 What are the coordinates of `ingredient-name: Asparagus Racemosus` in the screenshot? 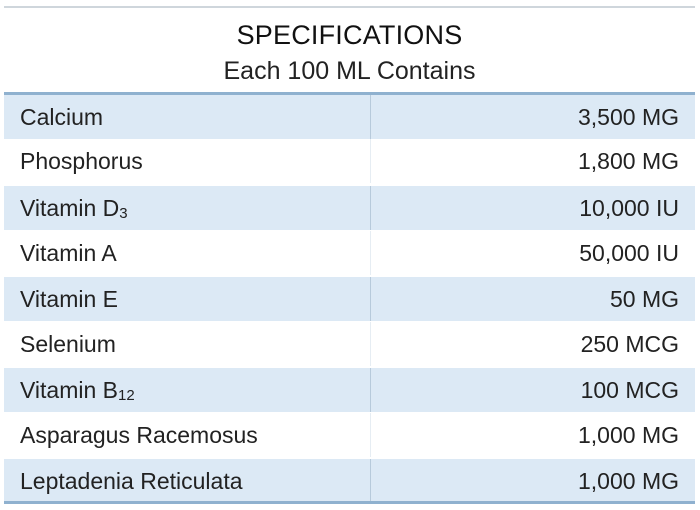 It's located at (139, 435).